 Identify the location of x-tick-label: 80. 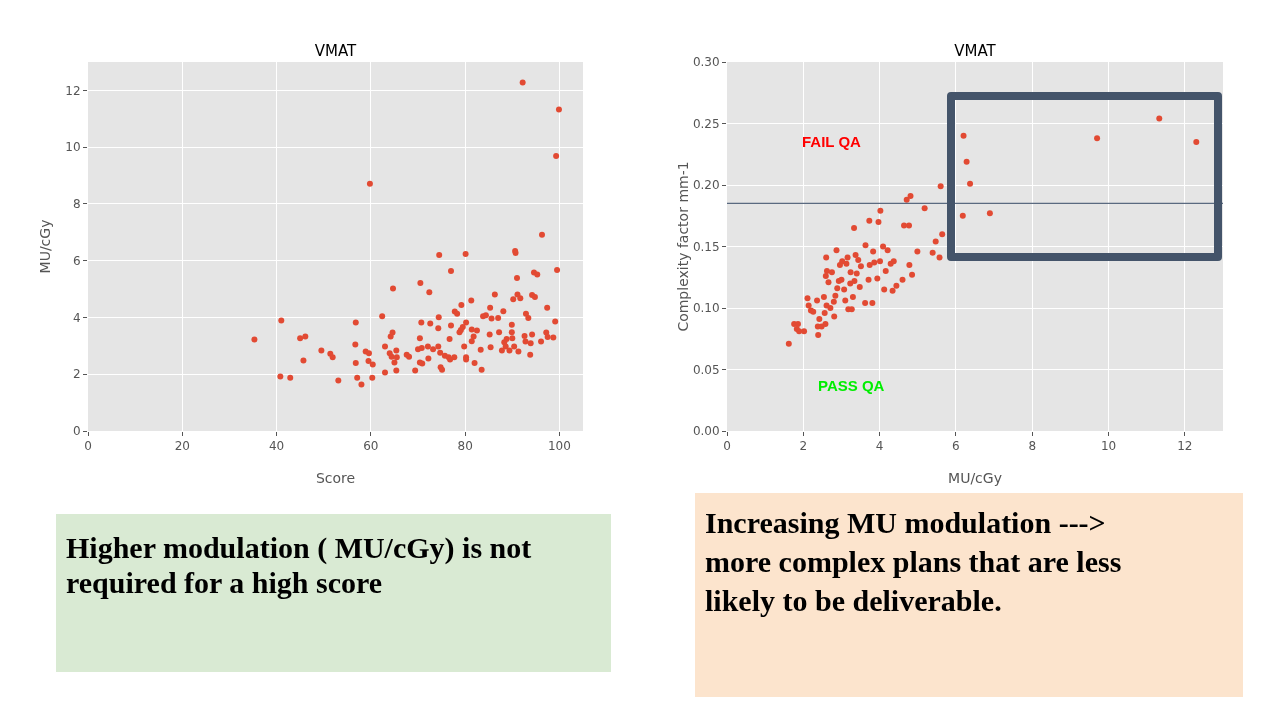
(465, 446).